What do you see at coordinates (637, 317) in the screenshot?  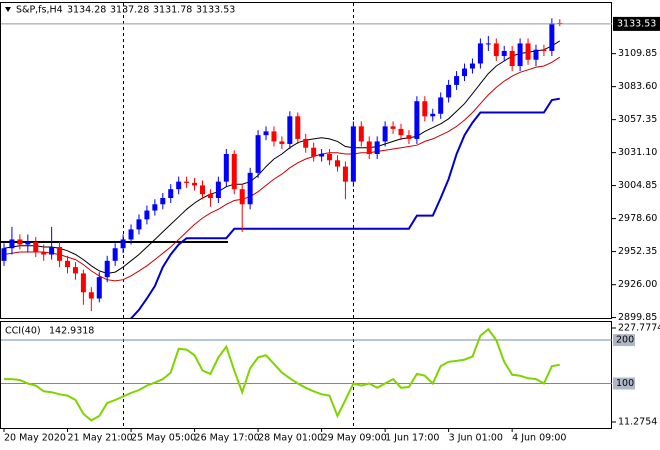 I see `y-tick-label: 2899.85` at bounding box center [637, 317].